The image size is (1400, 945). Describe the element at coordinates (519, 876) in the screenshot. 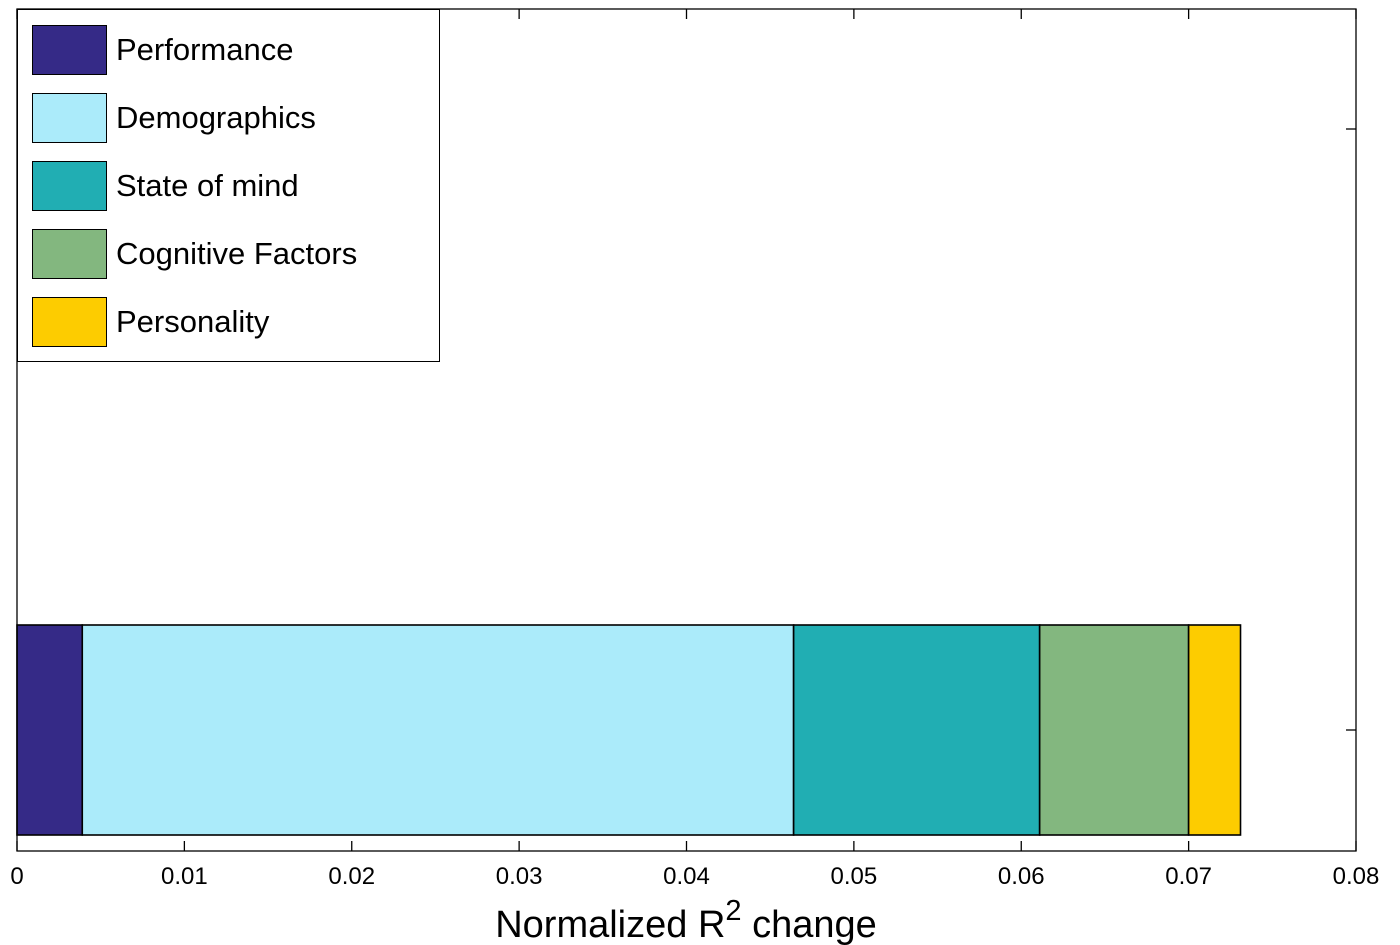

I see `x-tick-label: 0.03` at that location.